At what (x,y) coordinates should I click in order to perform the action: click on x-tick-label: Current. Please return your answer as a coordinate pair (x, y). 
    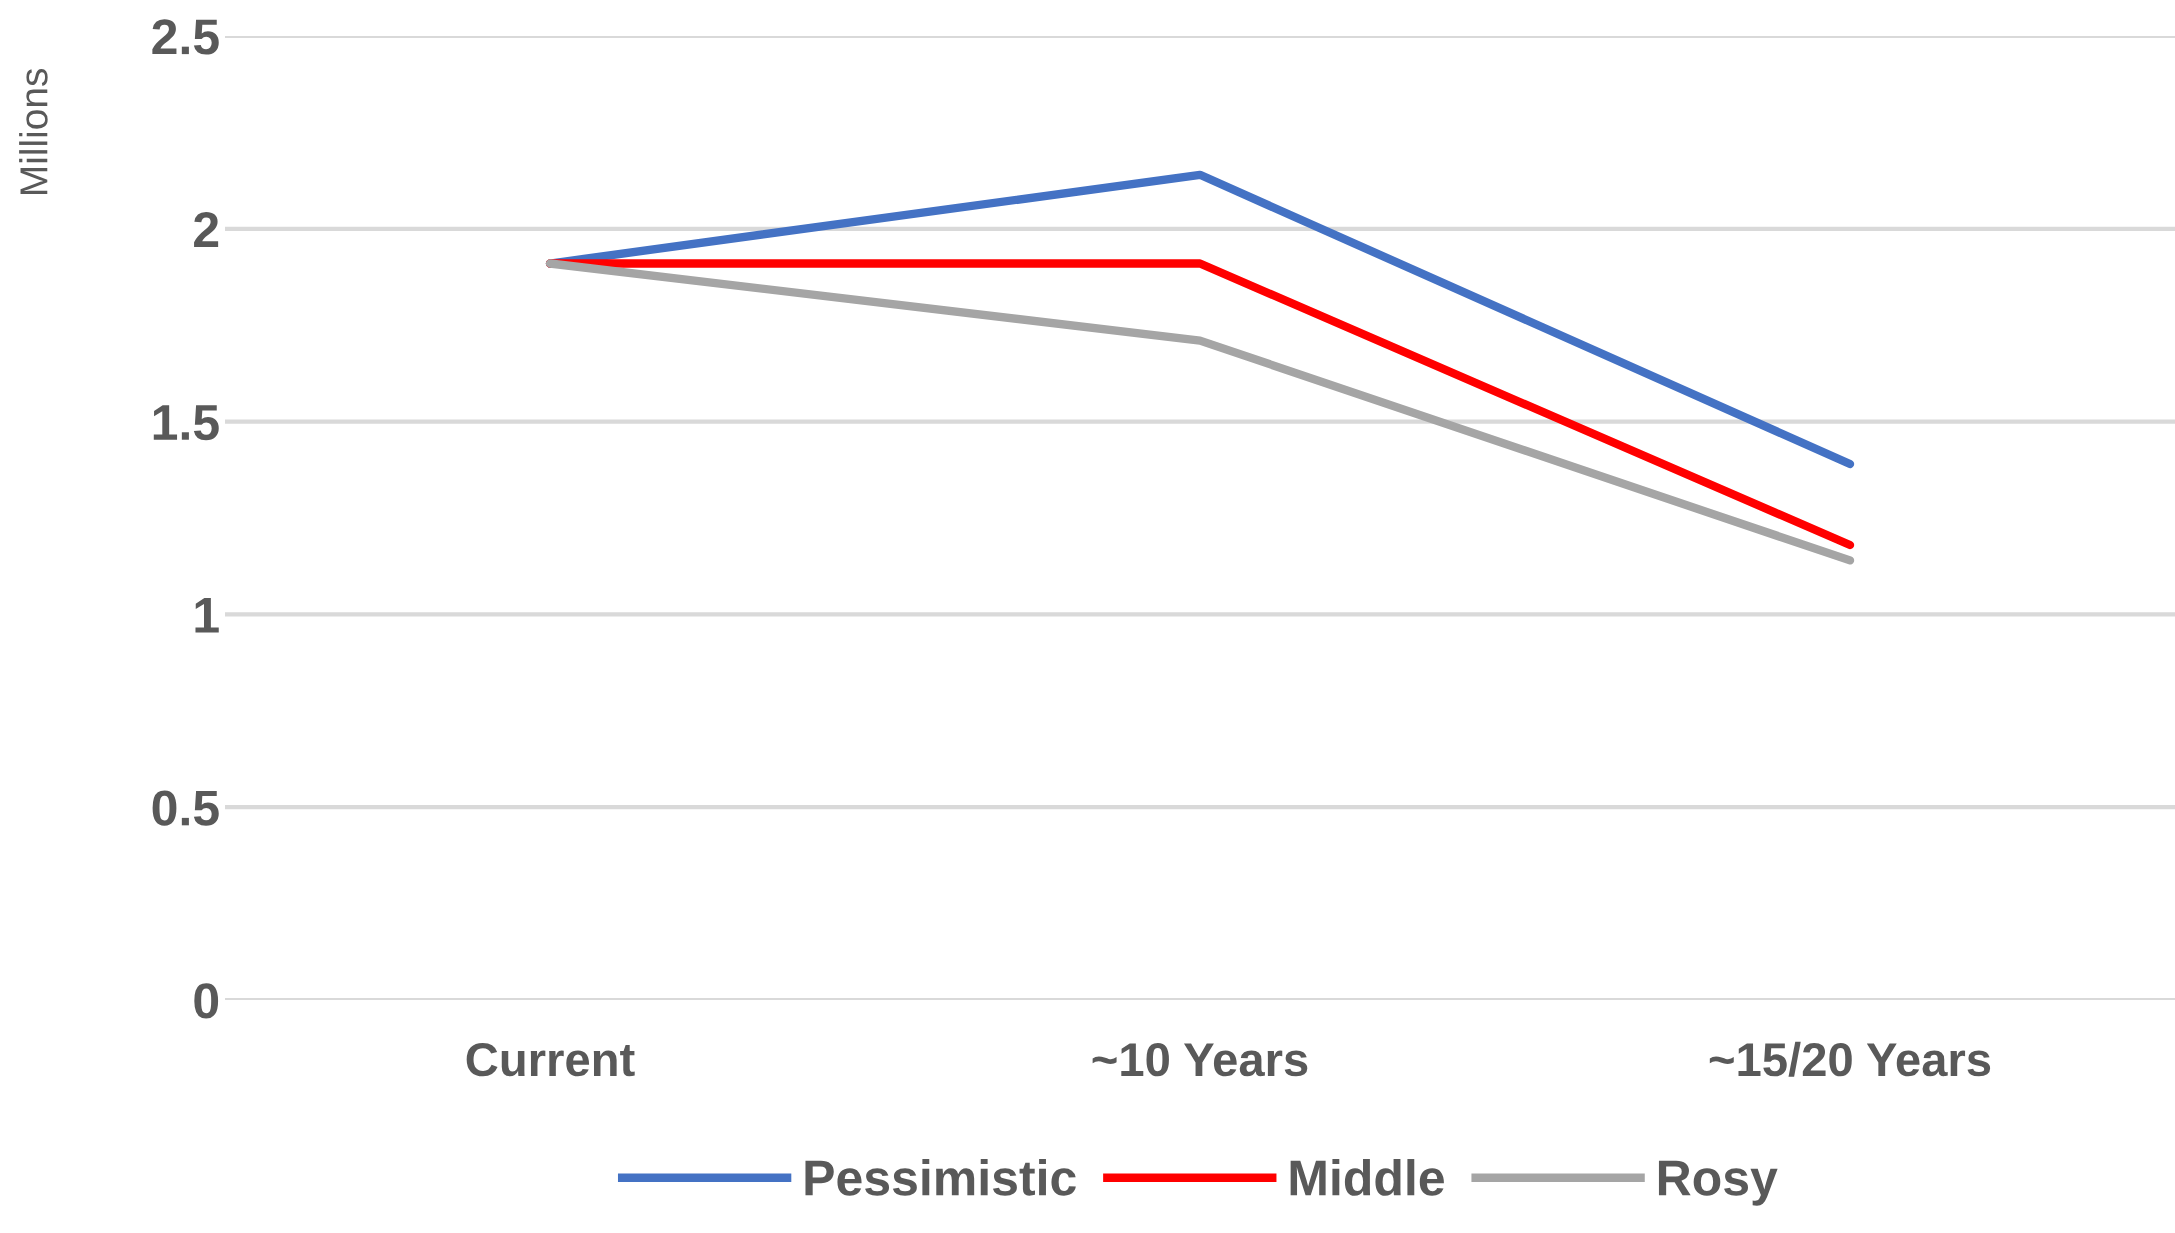
    Looking at the image, I should click on (550, 1059).